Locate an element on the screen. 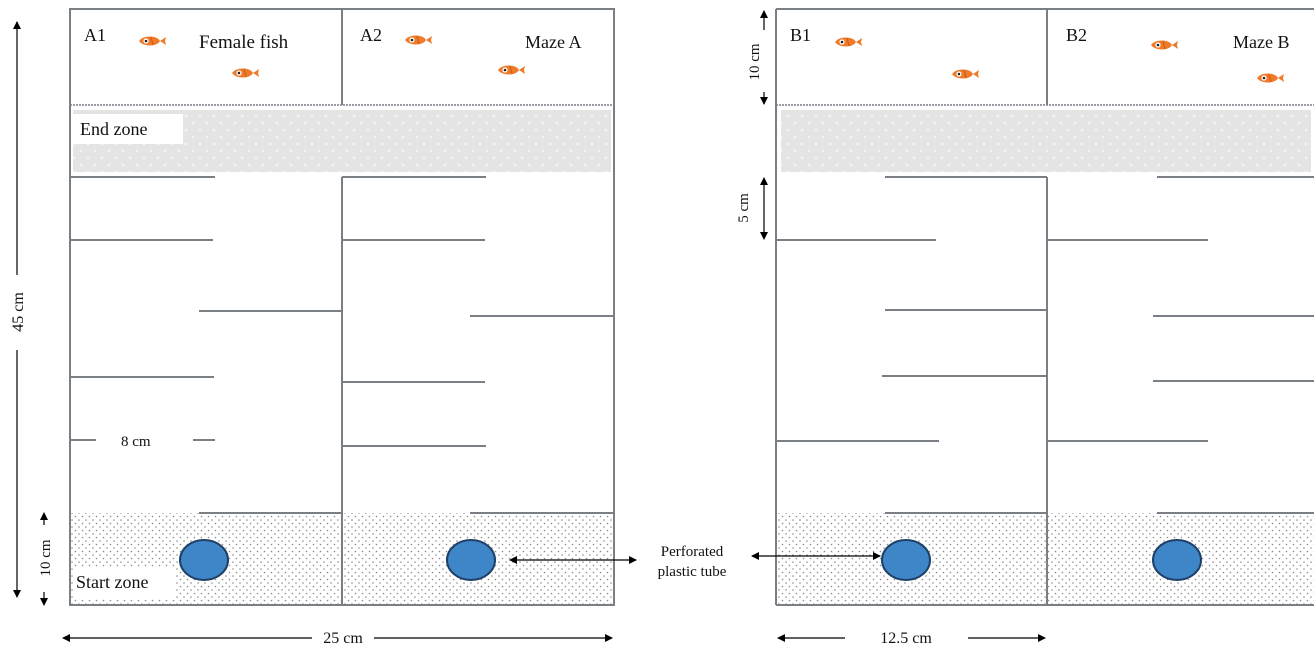 This screenshot has width=1314, height=648. start-zone-label: Start zone is located at coordinates (112, 582).